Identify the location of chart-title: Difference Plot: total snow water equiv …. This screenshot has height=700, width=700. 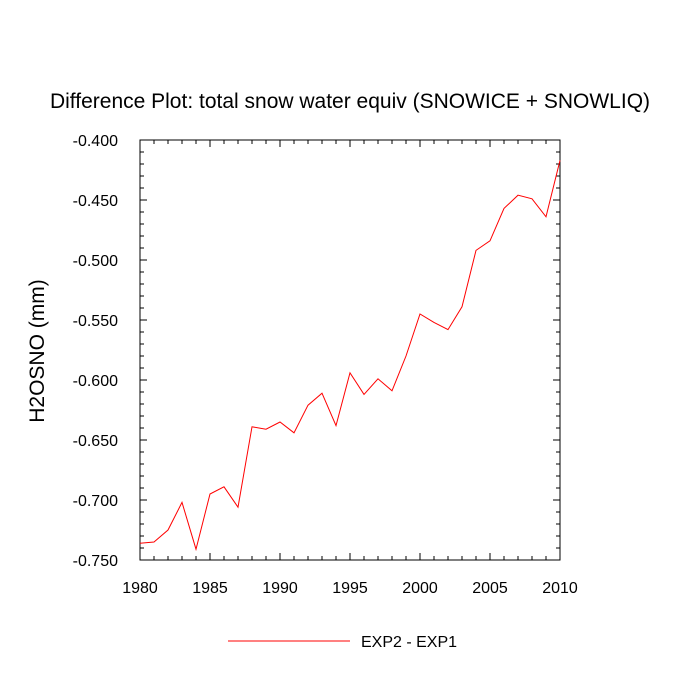
(350, 101).